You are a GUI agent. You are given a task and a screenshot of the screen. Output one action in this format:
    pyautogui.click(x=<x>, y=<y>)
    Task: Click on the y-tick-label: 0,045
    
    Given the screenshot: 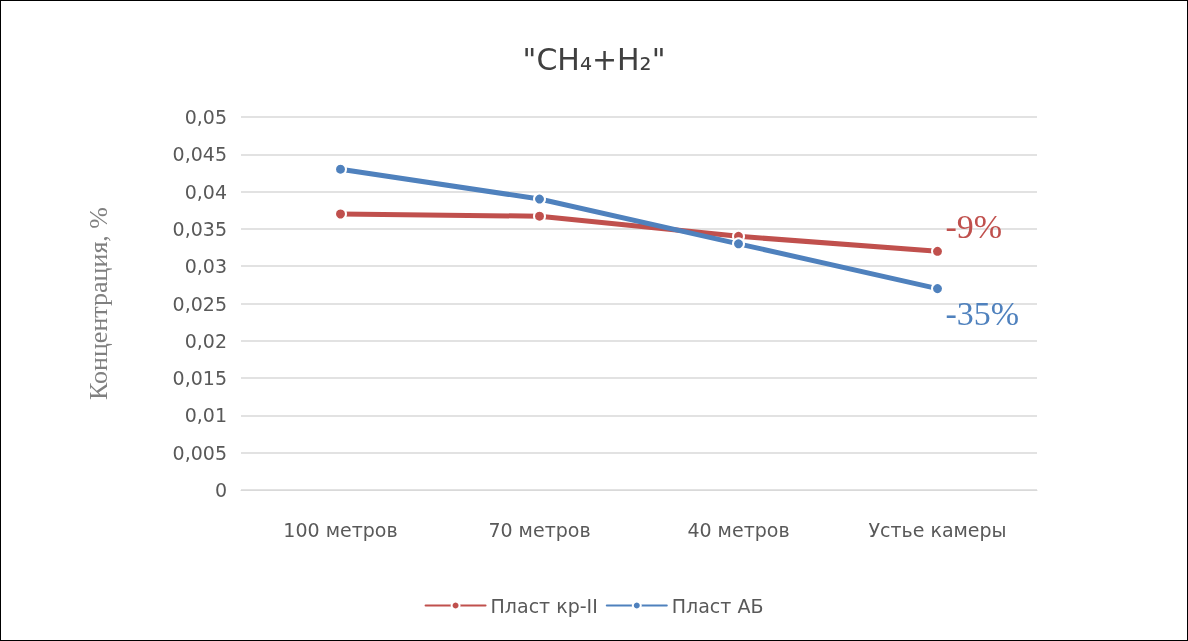 What is the action you would take?
    pyautogui.click(x=199, y=154)
    